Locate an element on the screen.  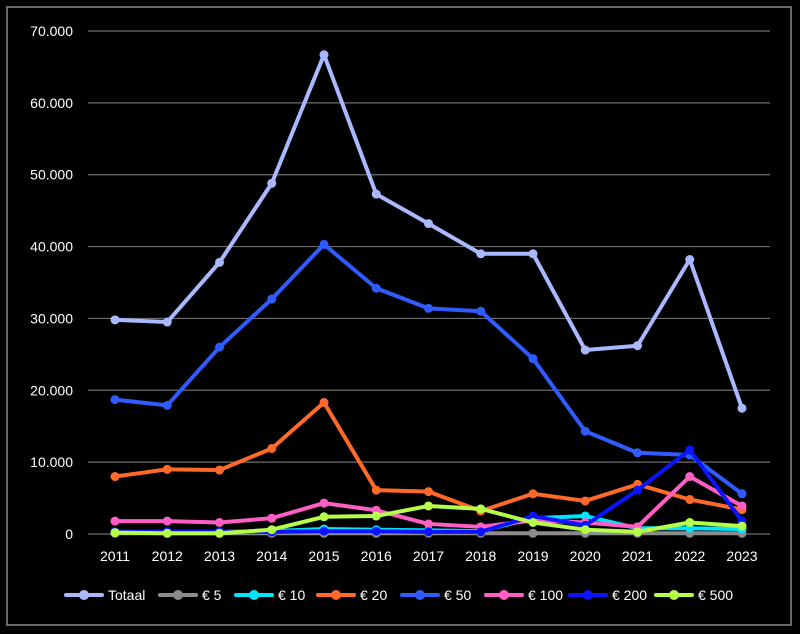
legend-label: € 10 is located at coordinates (291, 595).